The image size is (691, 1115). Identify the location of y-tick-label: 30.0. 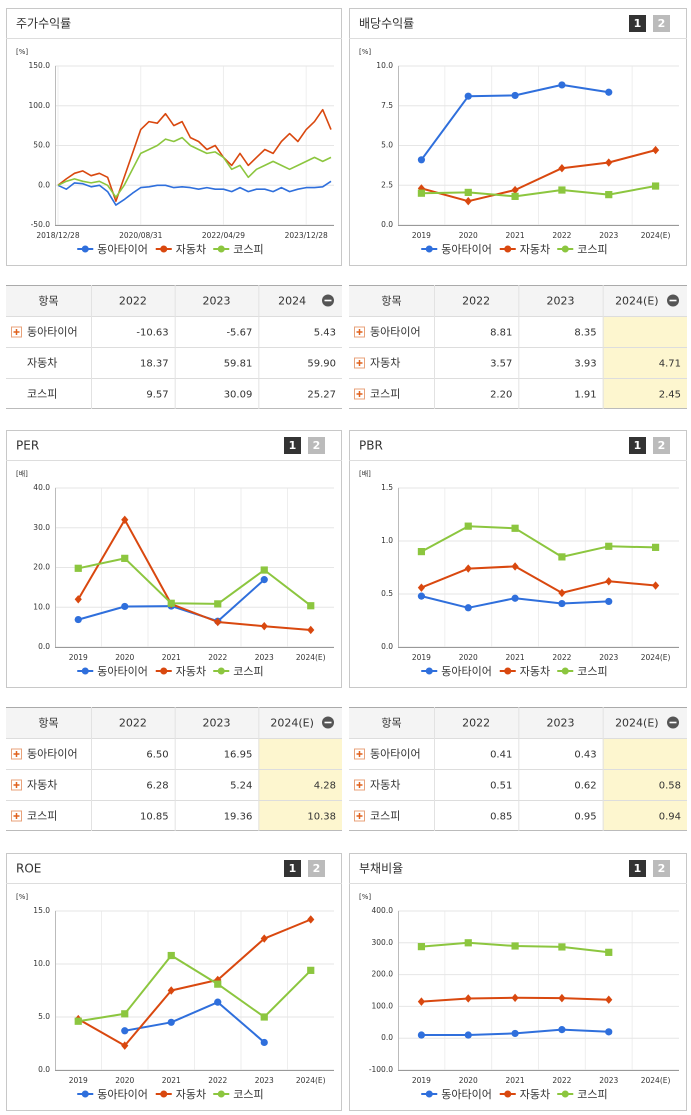
(41, 527).